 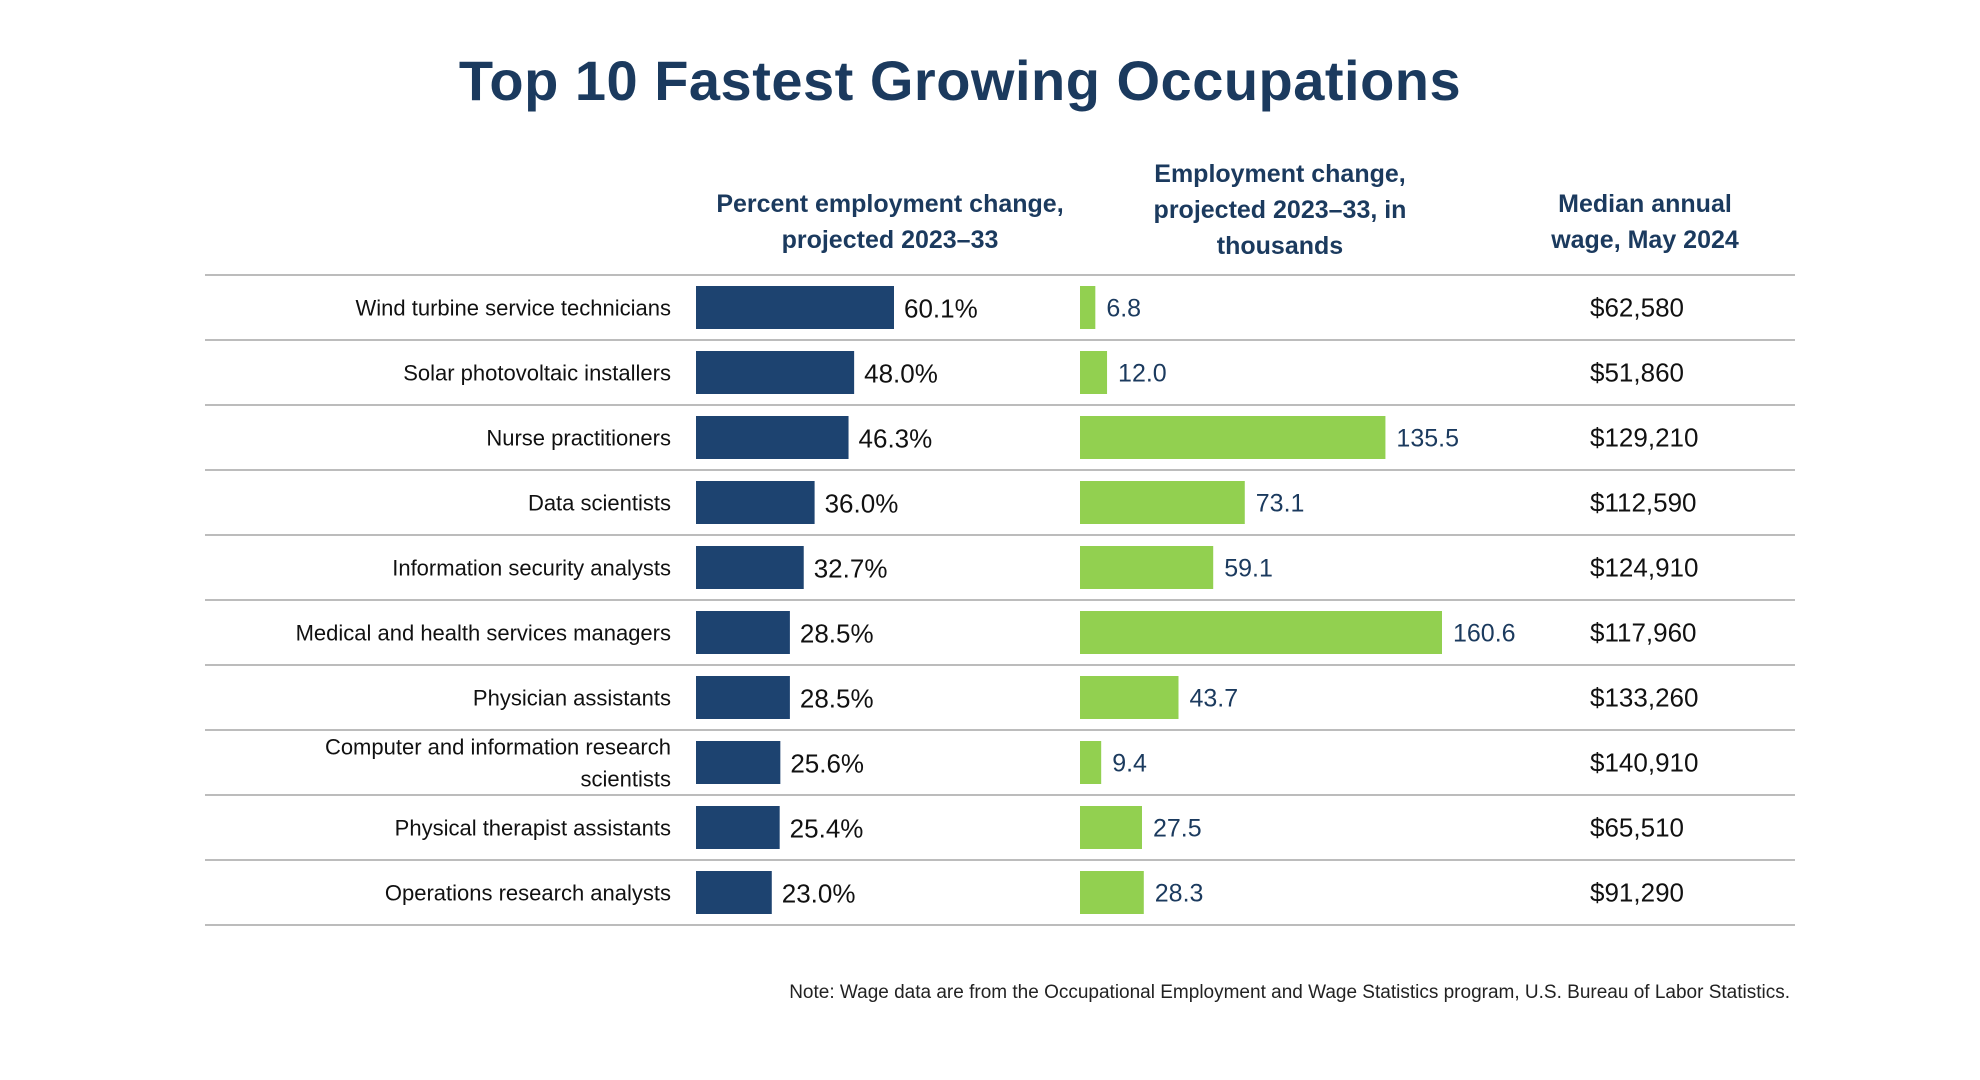 What do you see at coordinates (1637, 373) in the screenshot?
I see `wage-value: $51,860` at bounding box center [1637, 373].